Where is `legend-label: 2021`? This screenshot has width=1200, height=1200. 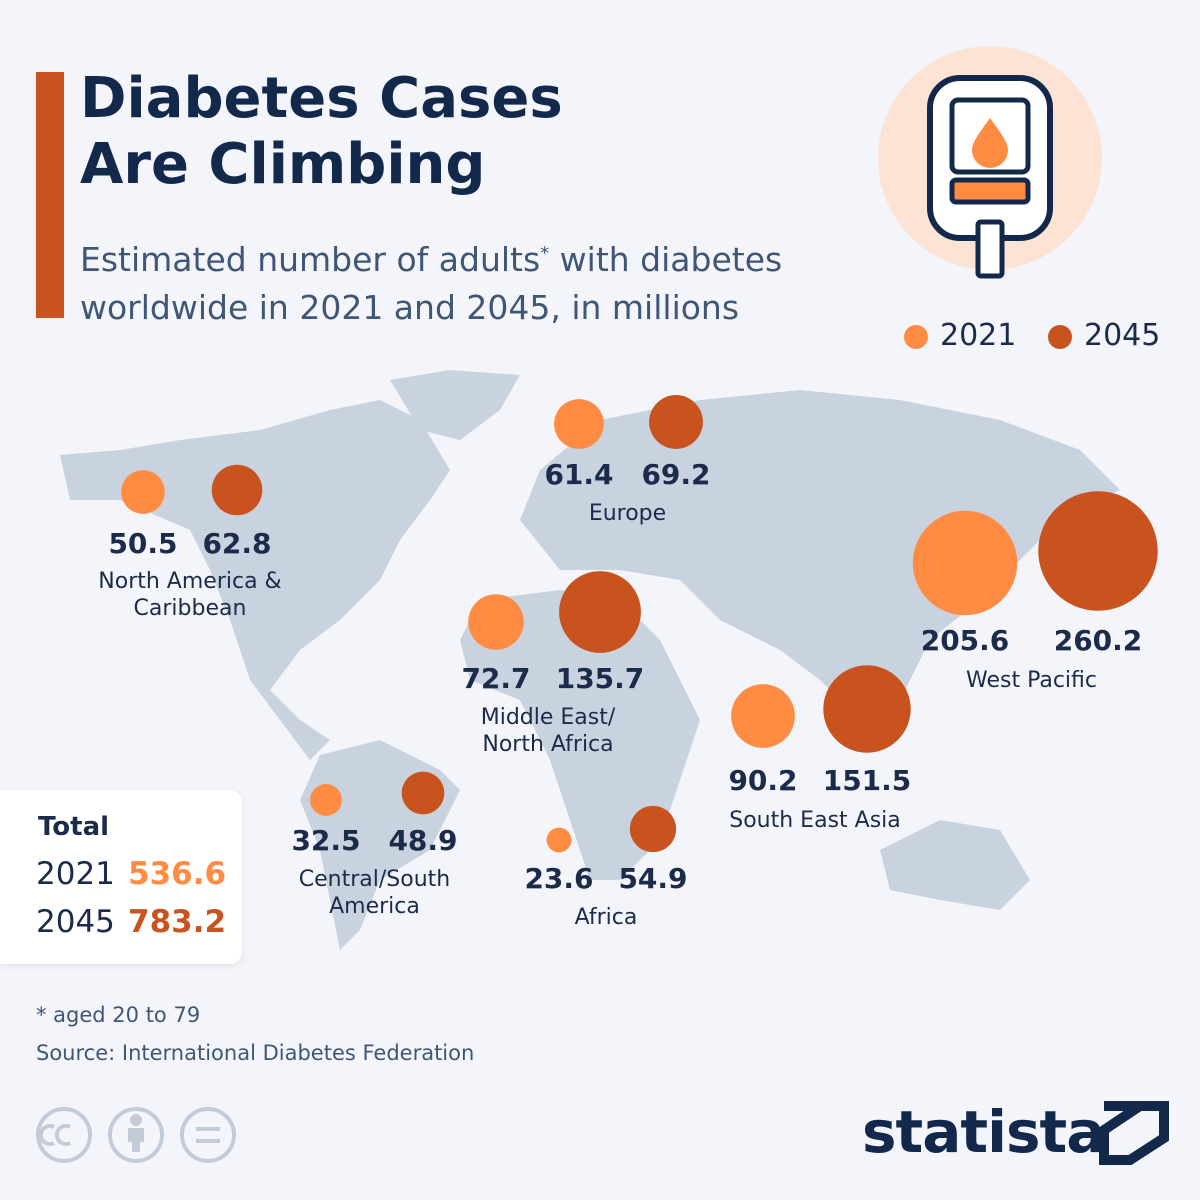
legend-label: 2021 is located at coordinates (978, 335).